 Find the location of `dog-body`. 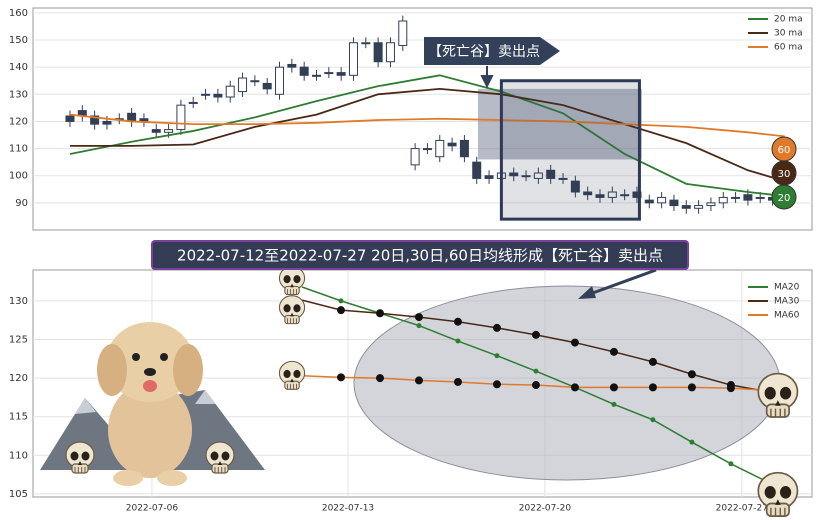

dog-body is located at coordinates (150, 430).